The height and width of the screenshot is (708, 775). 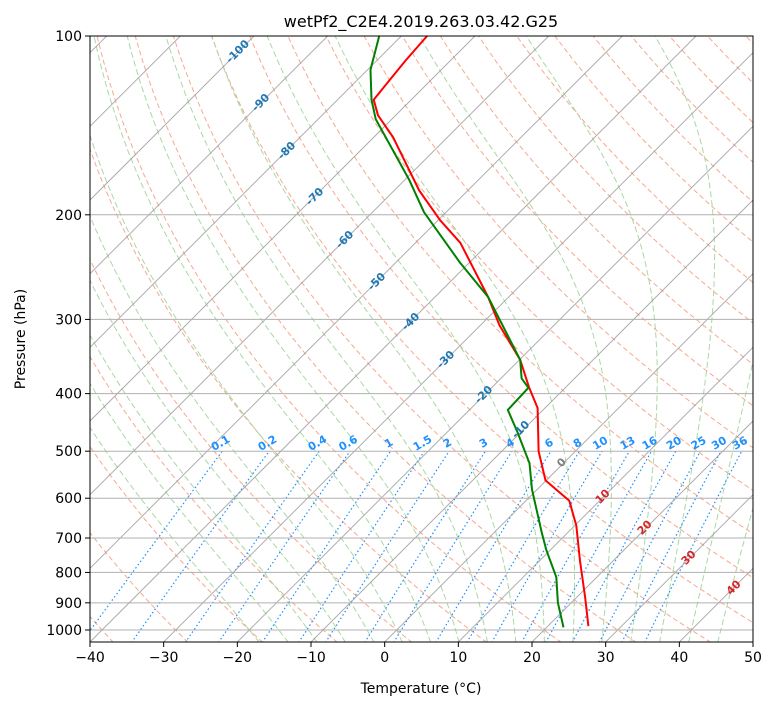 I want to click on x-axis-label: Temperature (°C), so click(x=421, y=689).